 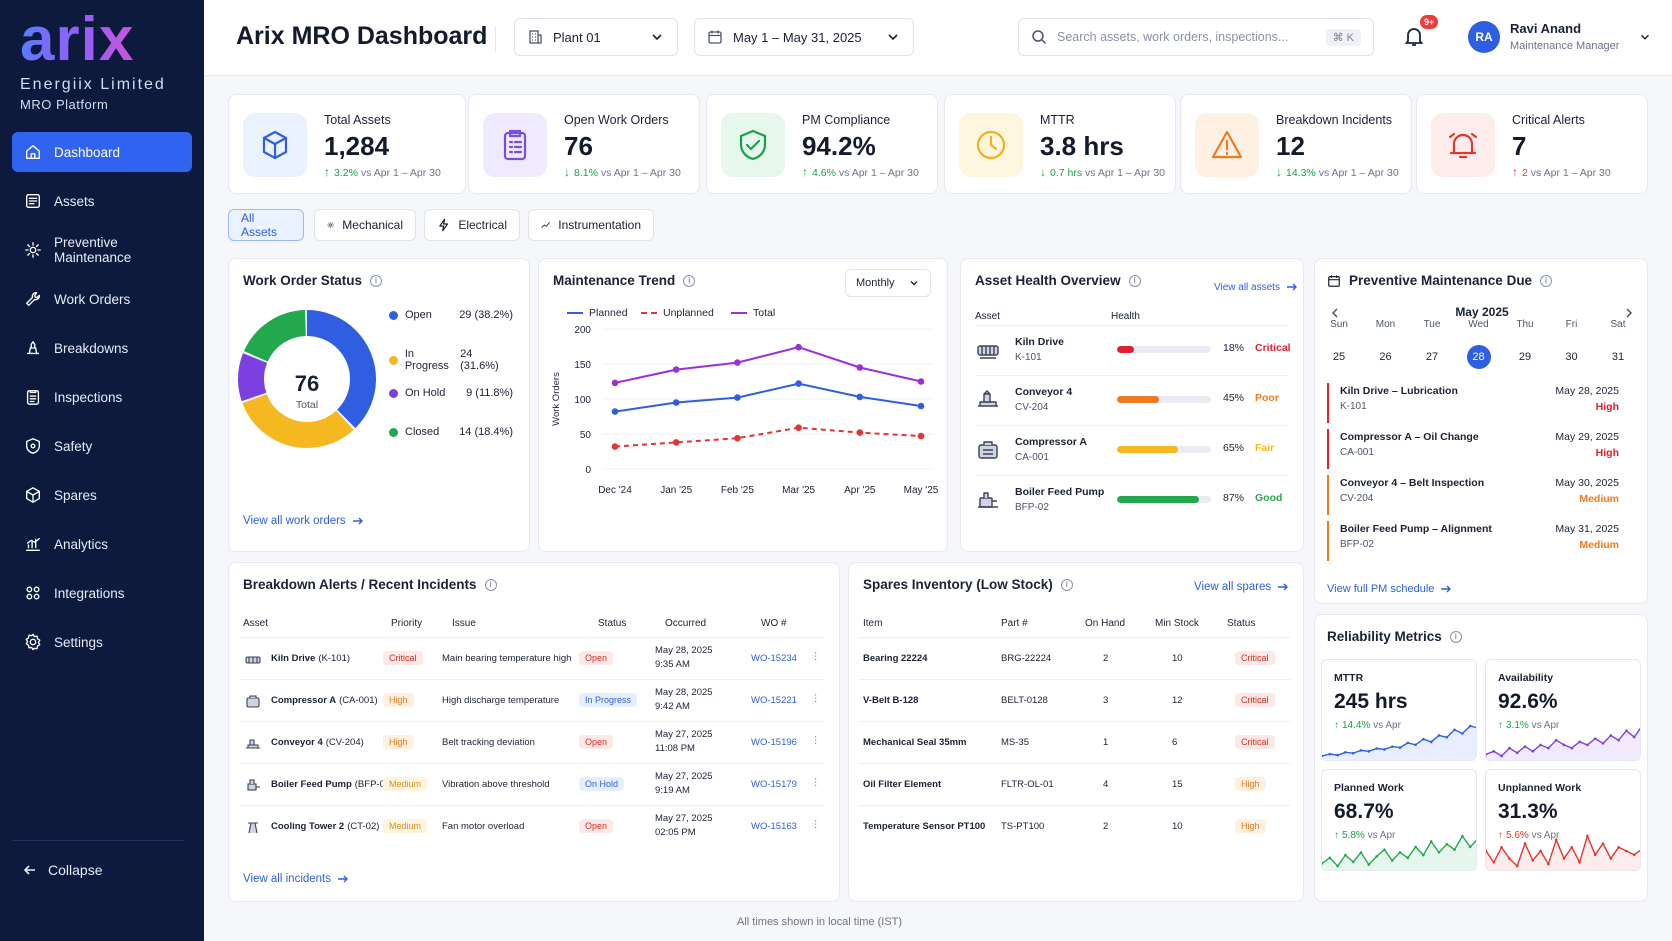 I want to click on kpi-card-mttr: MTTR 3.8 hrs ↓ 0.7 hrs vs Apr 1 – Apr 30, so click(x=1060, y=144).